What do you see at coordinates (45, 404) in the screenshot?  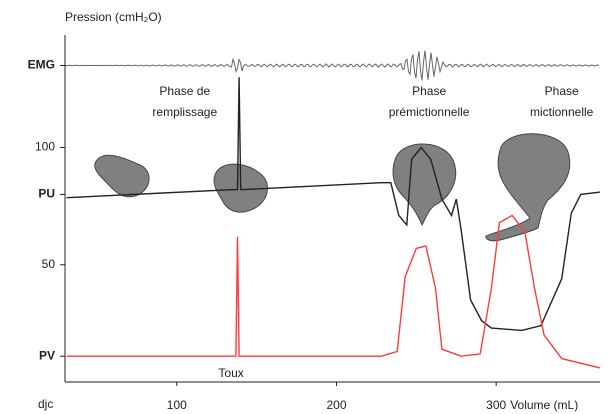 I see `logo: djc` at bounding box center [45, 404].